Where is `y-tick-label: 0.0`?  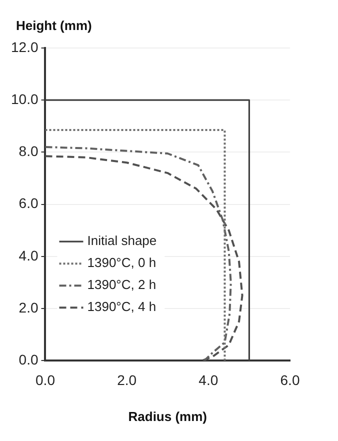
y-tick-label: 0.0 is located at coordinates (28, 359).